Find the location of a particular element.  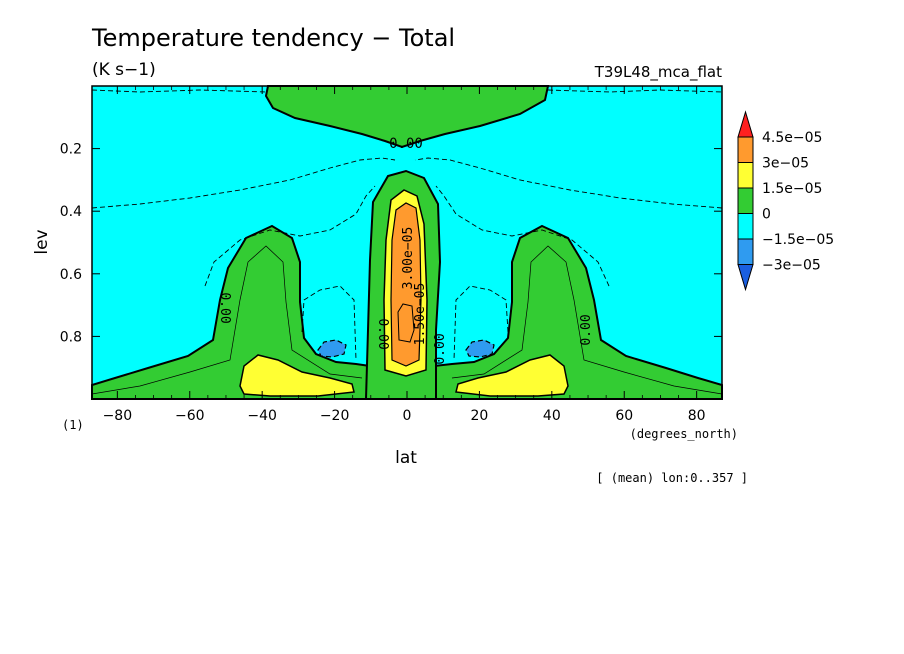

contour-core-inner is located at coordinates (406, 323).